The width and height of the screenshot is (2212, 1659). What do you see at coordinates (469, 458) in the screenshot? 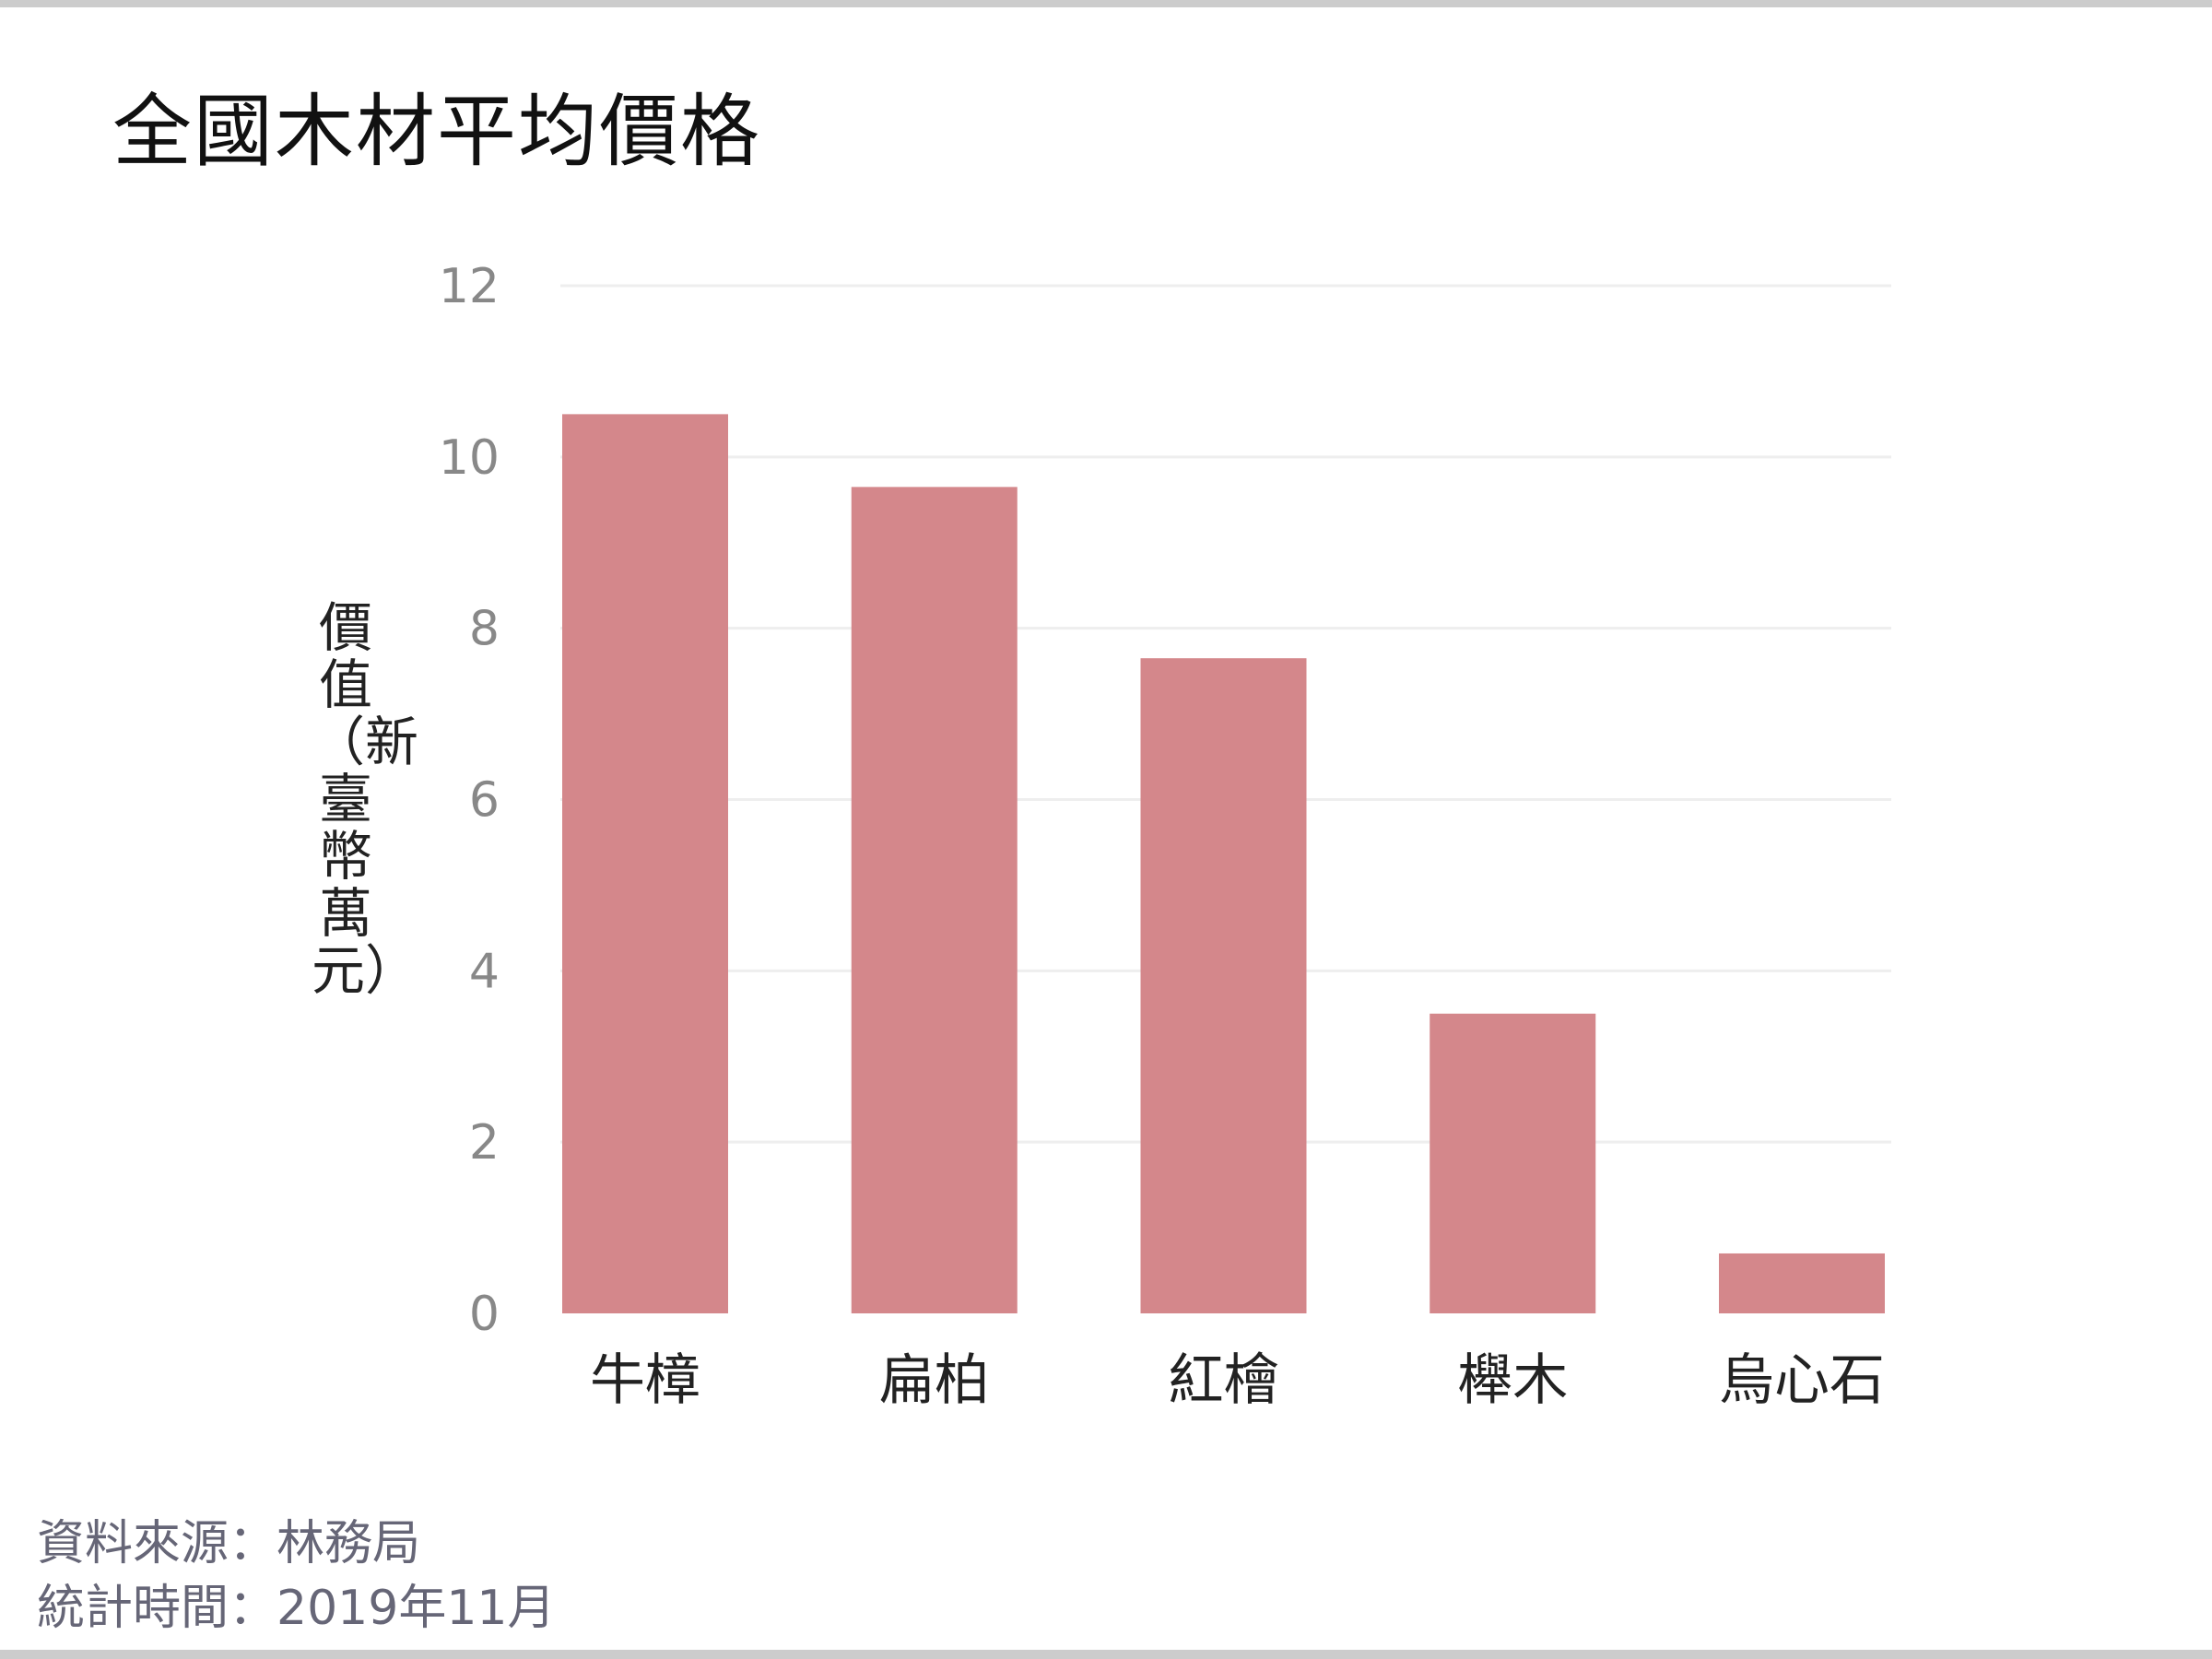
I see `y-tick-label: 10` at bounding box center [469, 458].